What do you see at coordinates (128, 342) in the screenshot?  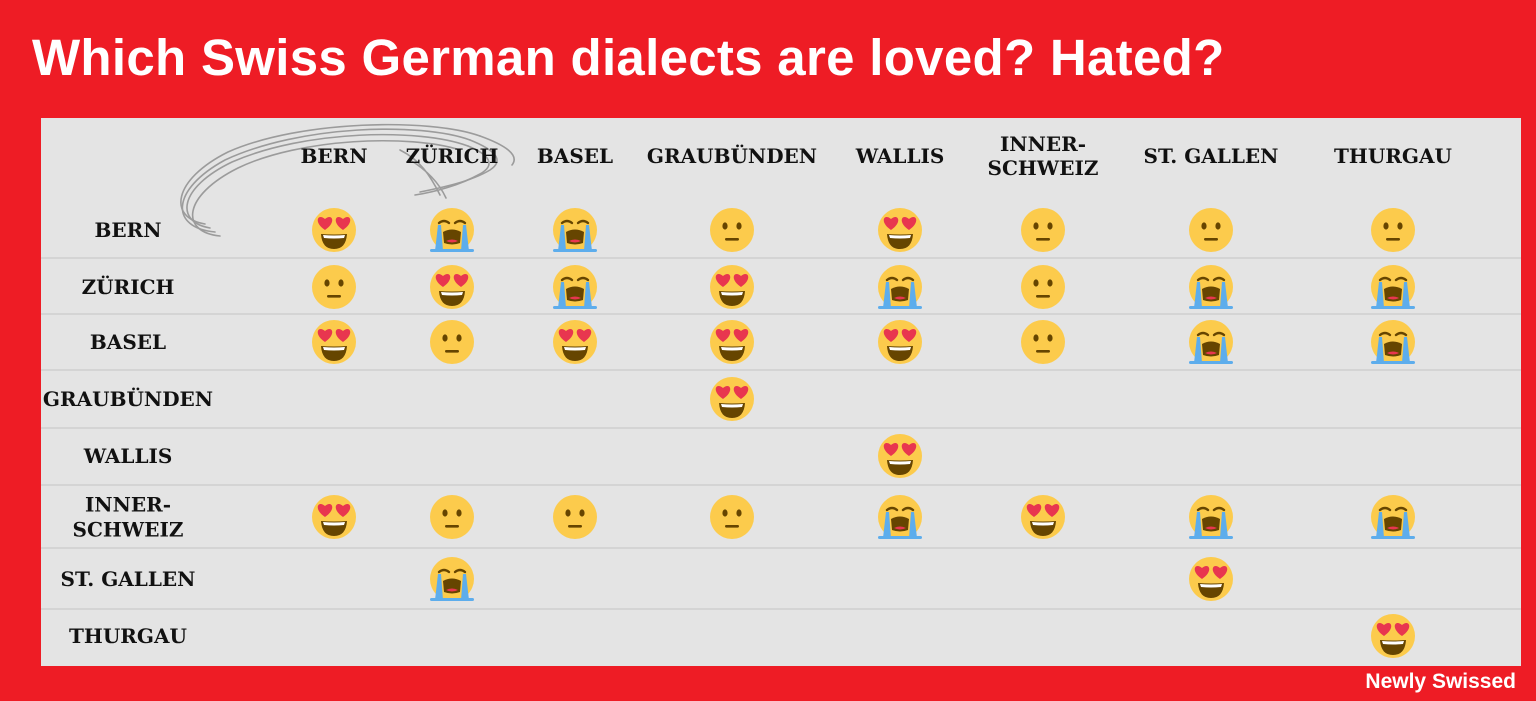 I see `row-label-basel: BASEL` at bounding box center [128, 342].